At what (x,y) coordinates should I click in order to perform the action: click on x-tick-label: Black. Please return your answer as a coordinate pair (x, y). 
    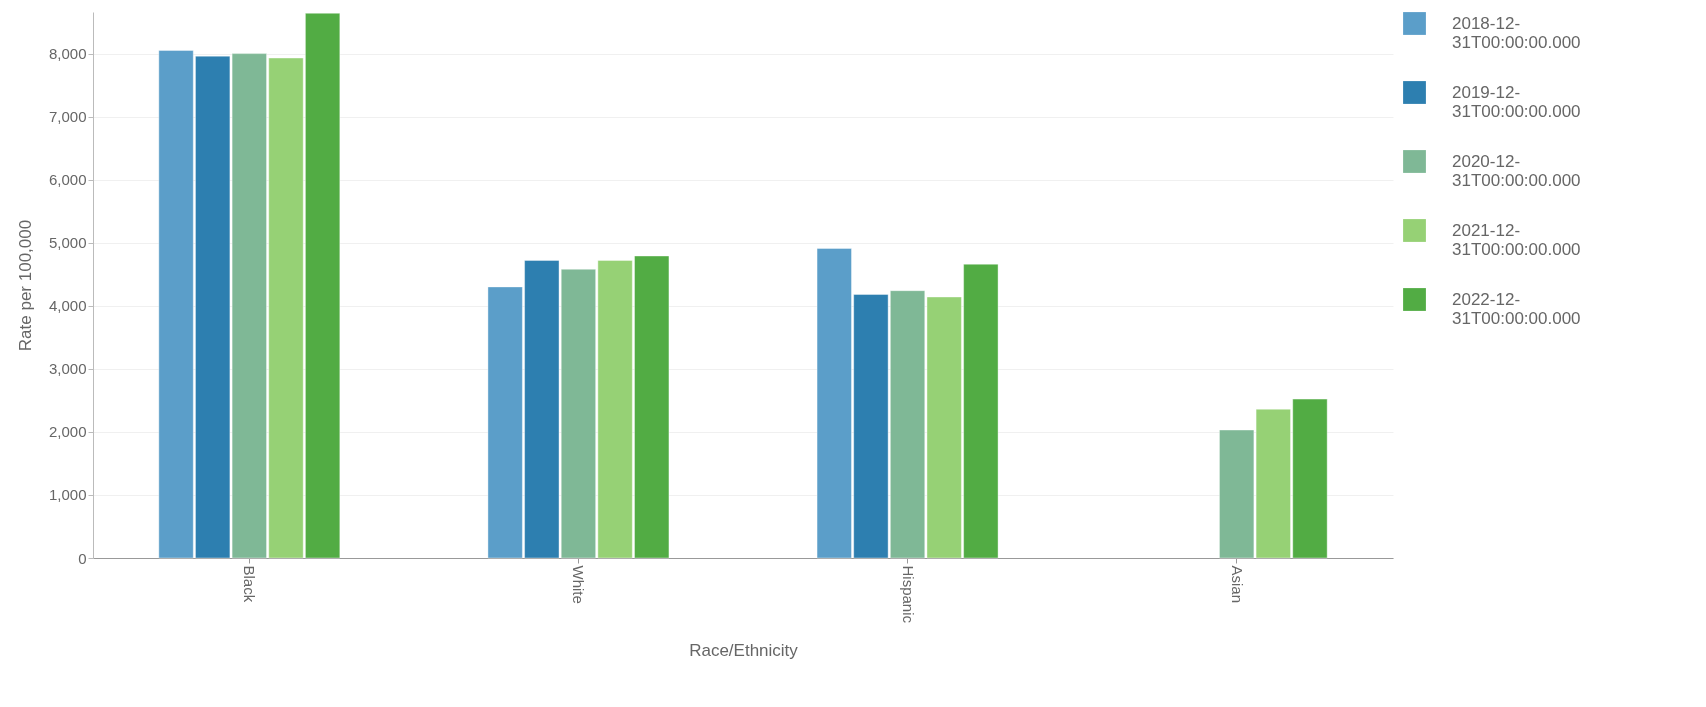
    Looking at the image, I should click on (250, 584).